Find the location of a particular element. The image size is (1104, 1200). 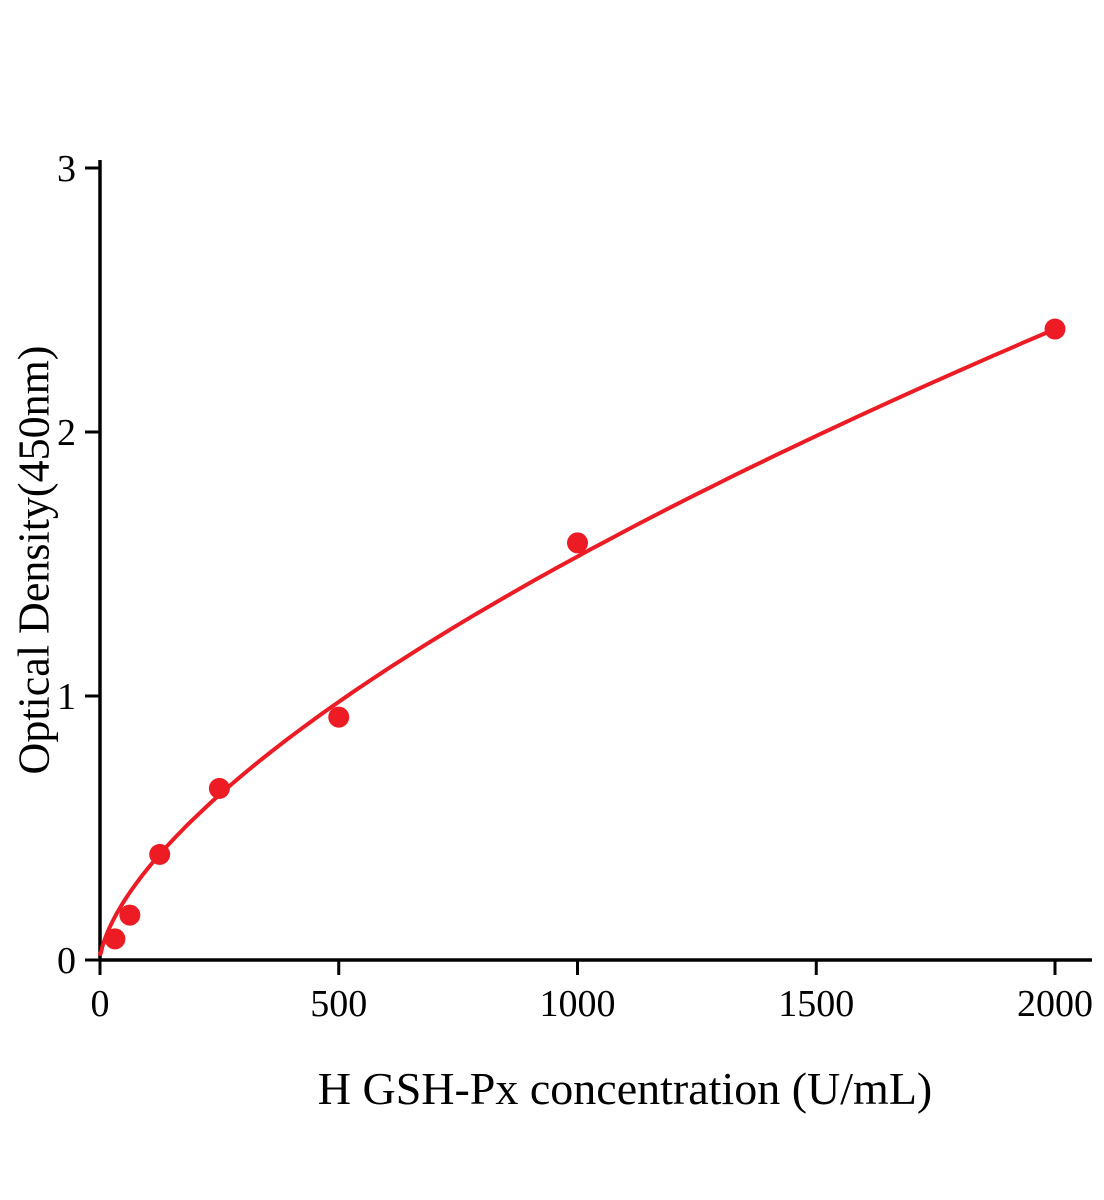

x-tick-label: 2000 is located at coordinates (1055, 1004).